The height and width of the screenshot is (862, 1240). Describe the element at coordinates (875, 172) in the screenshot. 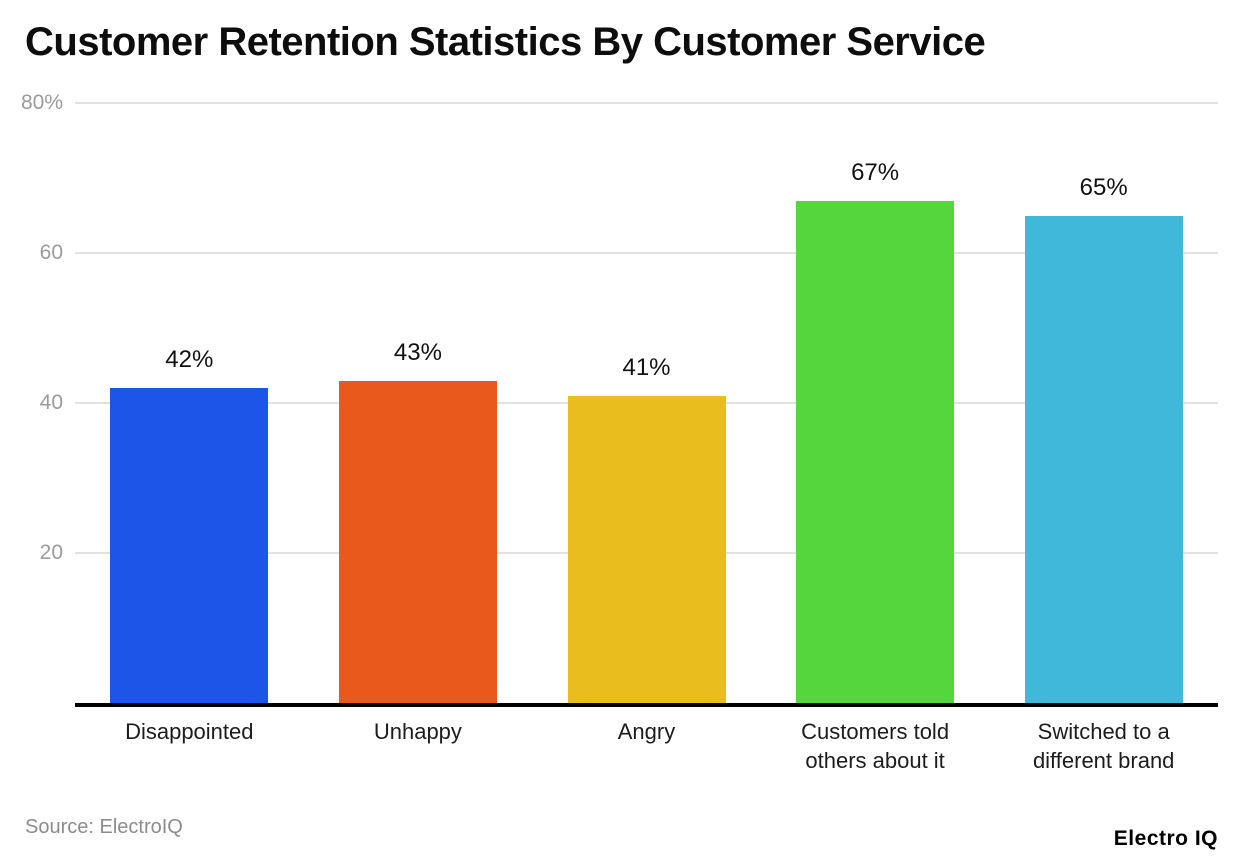

I see `bar-value-label: 67%` at that location.